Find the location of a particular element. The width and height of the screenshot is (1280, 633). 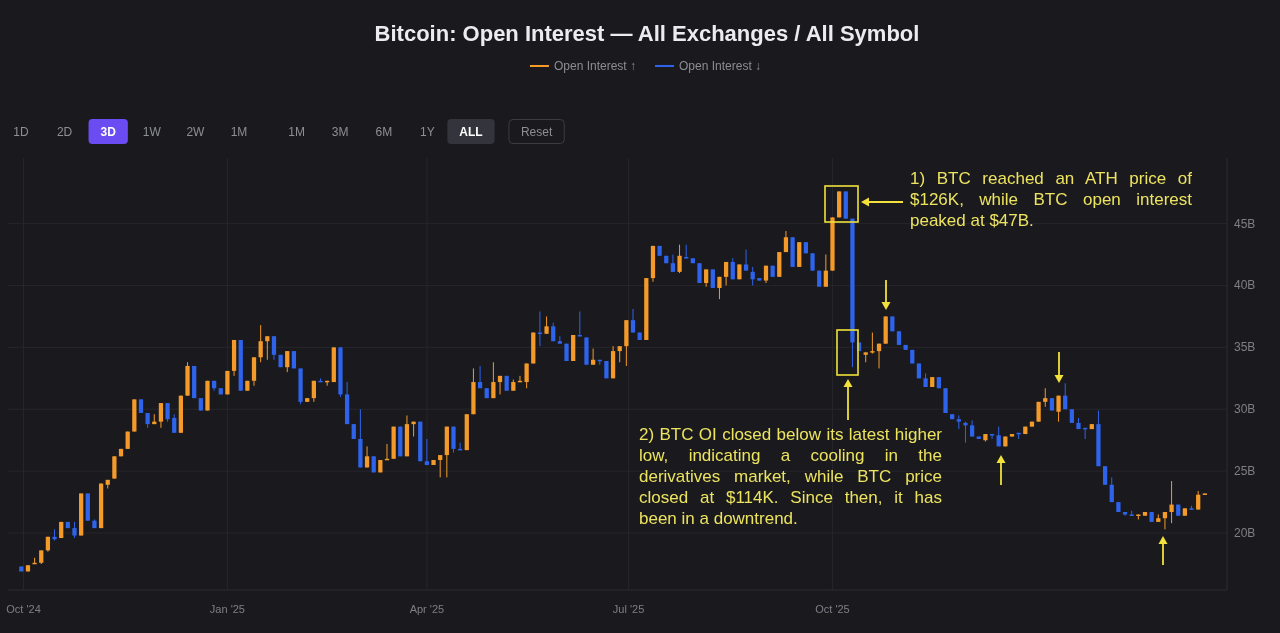

button-label: 1W is located at coordinates (151, 131).